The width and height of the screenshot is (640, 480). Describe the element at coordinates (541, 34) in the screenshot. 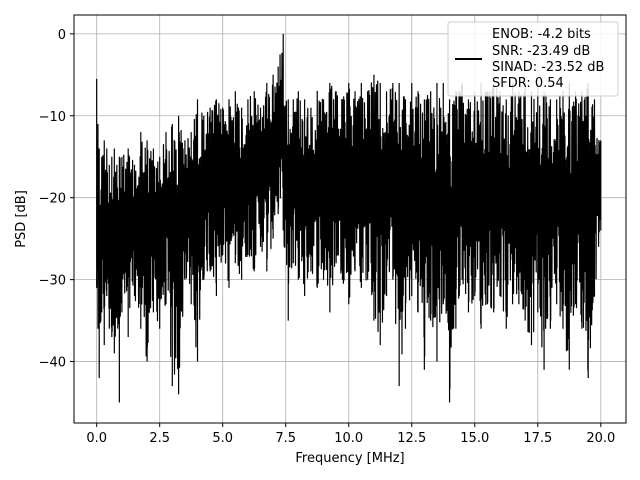

I see `legend-enob: ENOB: -4.2 bits` at that location.